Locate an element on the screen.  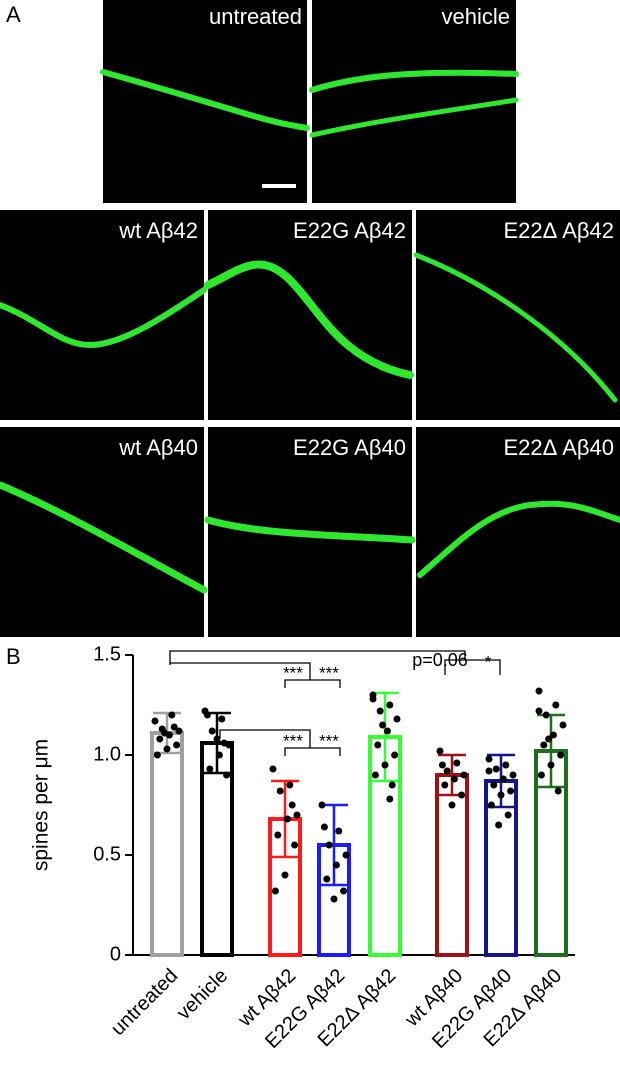
significance-label: * is located at coordinates (488, 661).